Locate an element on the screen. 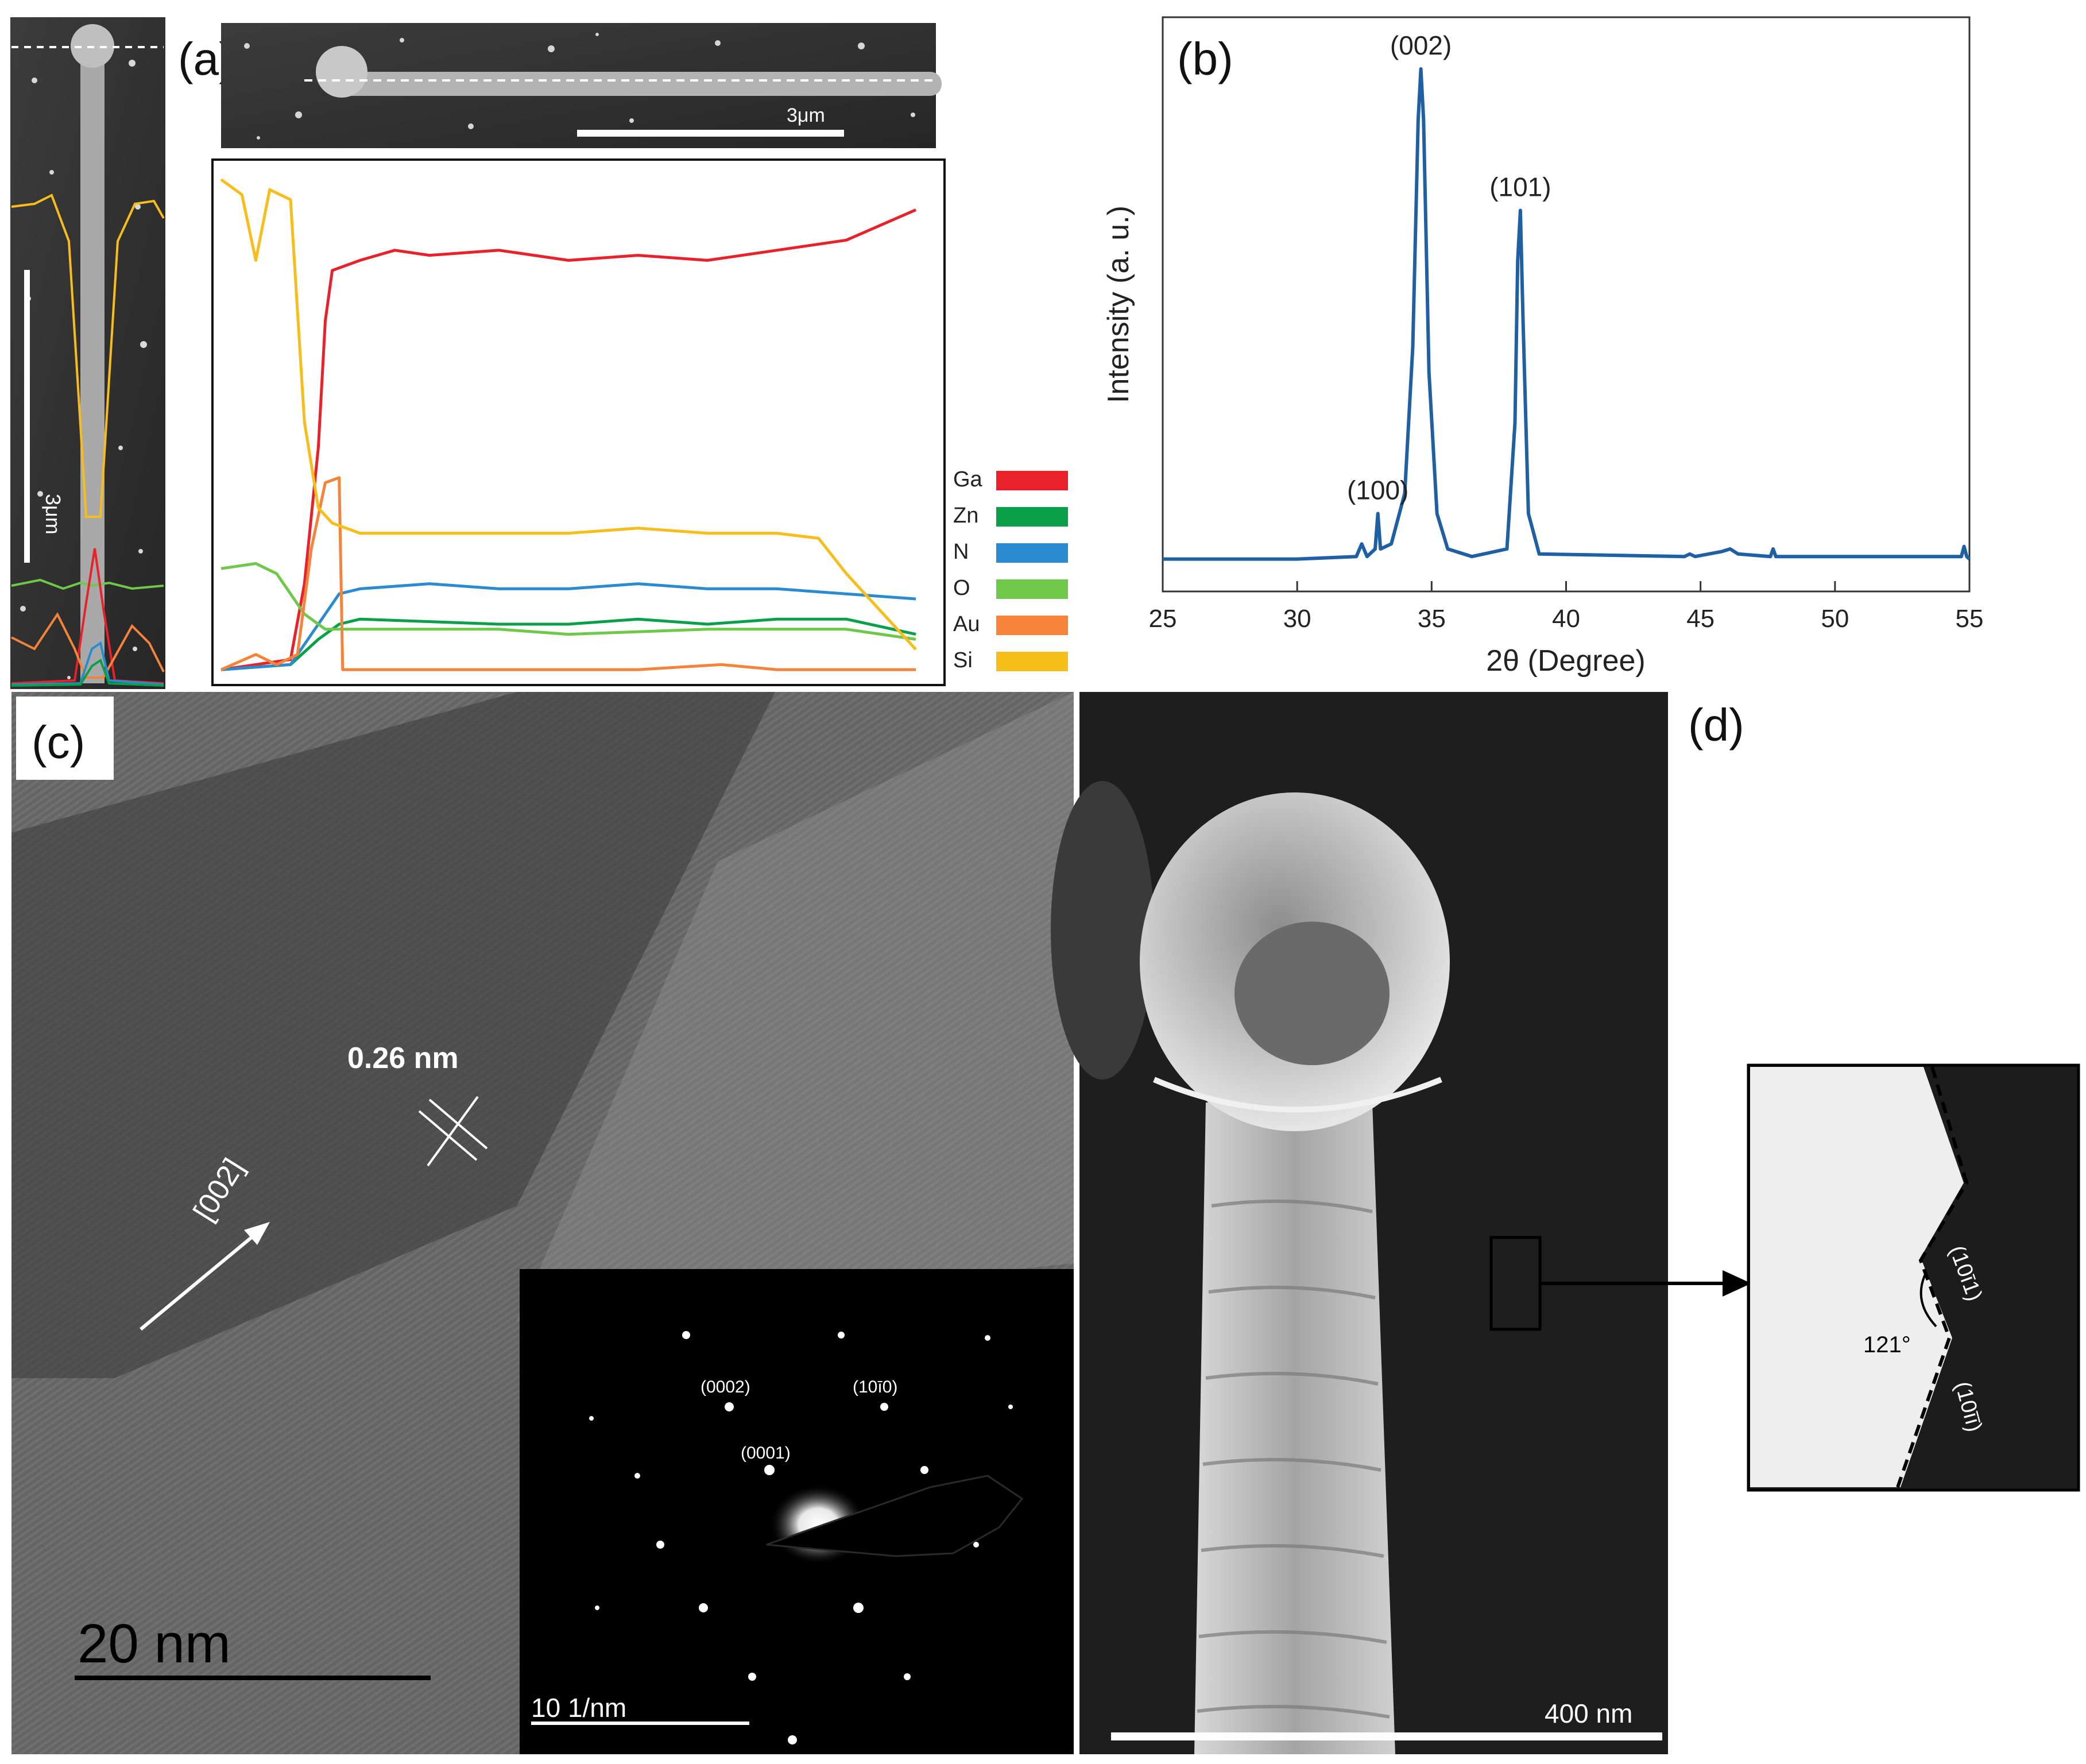 The image size is (2086, 1764). linescan-vertical-overlay is located at coordinates (88, 440).